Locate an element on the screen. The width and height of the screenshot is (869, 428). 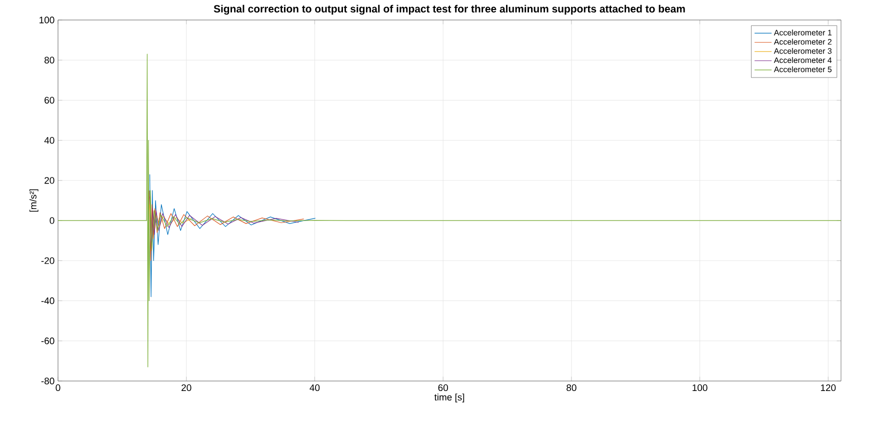
y-tick-label: -40 is located at coordinates (47, 300).